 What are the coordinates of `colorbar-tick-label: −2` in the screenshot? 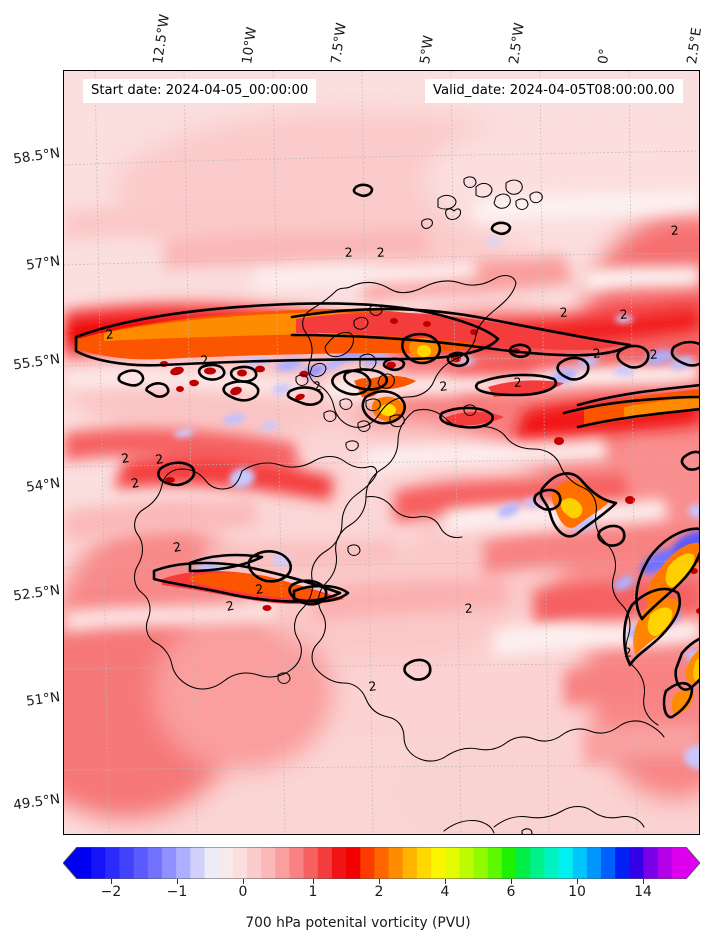 It's located at (111, 892).